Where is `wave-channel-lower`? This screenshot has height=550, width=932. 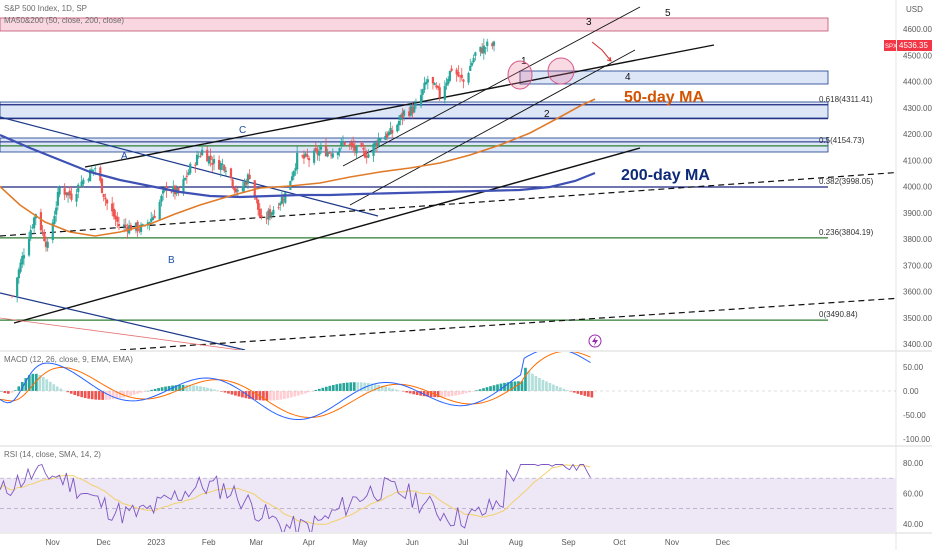 wave-channel-lower is located at coordinates (492, 127).